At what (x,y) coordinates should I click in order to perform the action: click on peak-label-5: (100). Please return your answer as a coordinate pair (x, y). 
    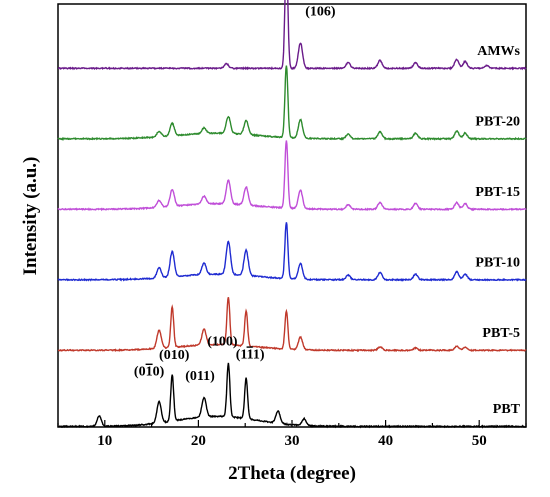
    Looking at the image, I should click on (222, 341).